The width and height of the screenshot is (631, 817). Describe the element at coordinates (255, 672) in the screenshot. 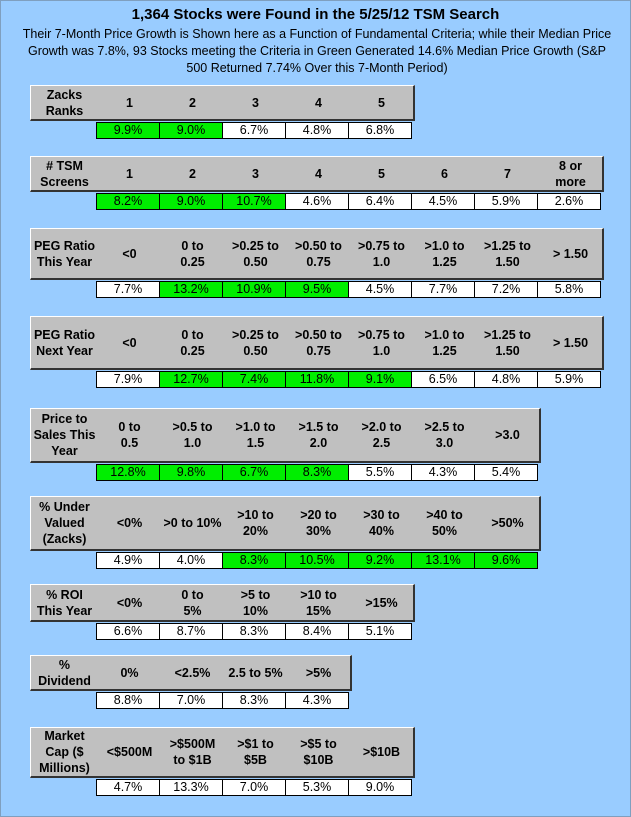

I see `column-header: 2.5 to 5%` at that location.